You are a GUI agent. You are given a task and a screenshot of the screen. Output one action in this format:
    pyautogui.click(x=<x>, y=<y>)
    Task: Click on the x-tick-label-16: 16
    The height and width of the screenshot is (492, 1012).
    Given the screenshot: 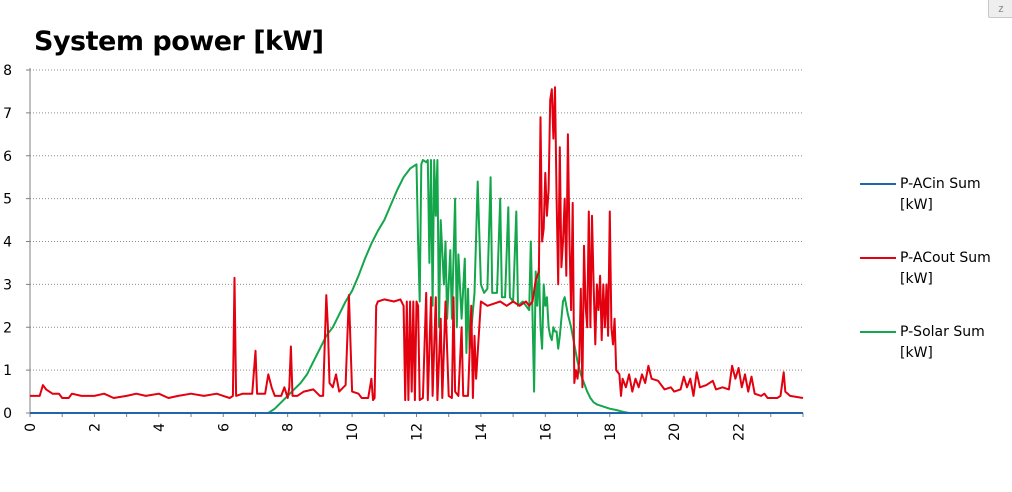 What is the action you would take?
    pyautogui.click(x=546, y=432)
    